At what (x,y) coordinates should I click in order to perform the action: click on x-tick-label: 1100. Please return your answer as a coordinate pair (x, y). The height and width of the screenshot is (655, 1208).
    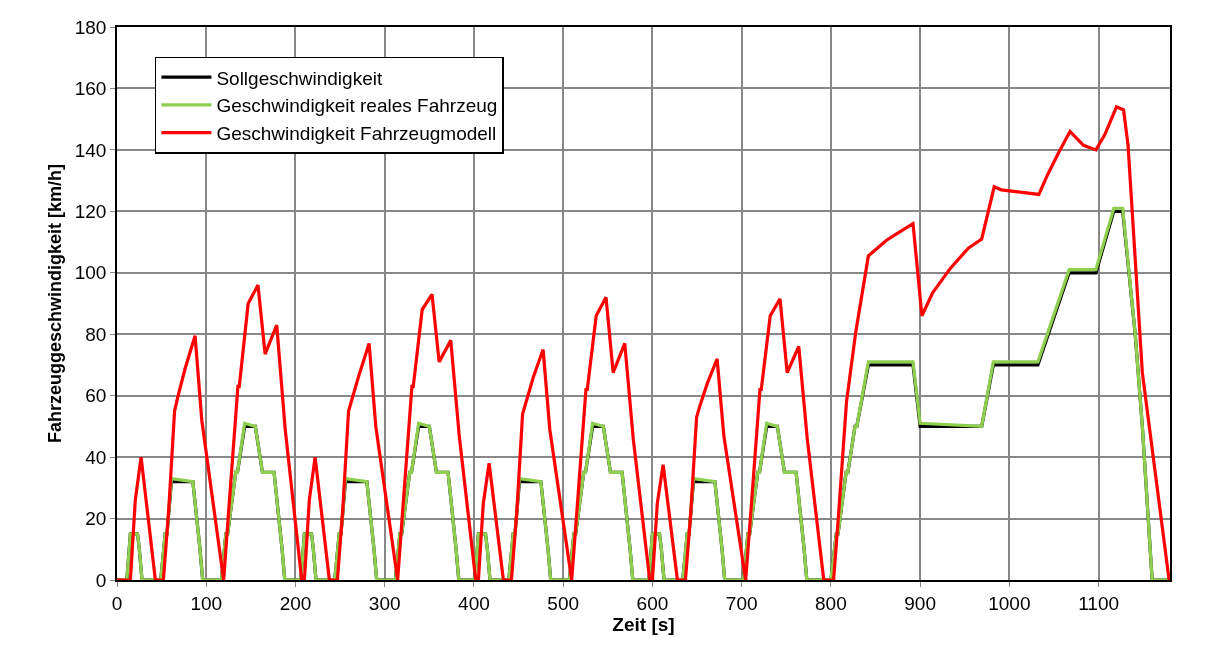
    Looking at the image, I should click on (1099, 603).